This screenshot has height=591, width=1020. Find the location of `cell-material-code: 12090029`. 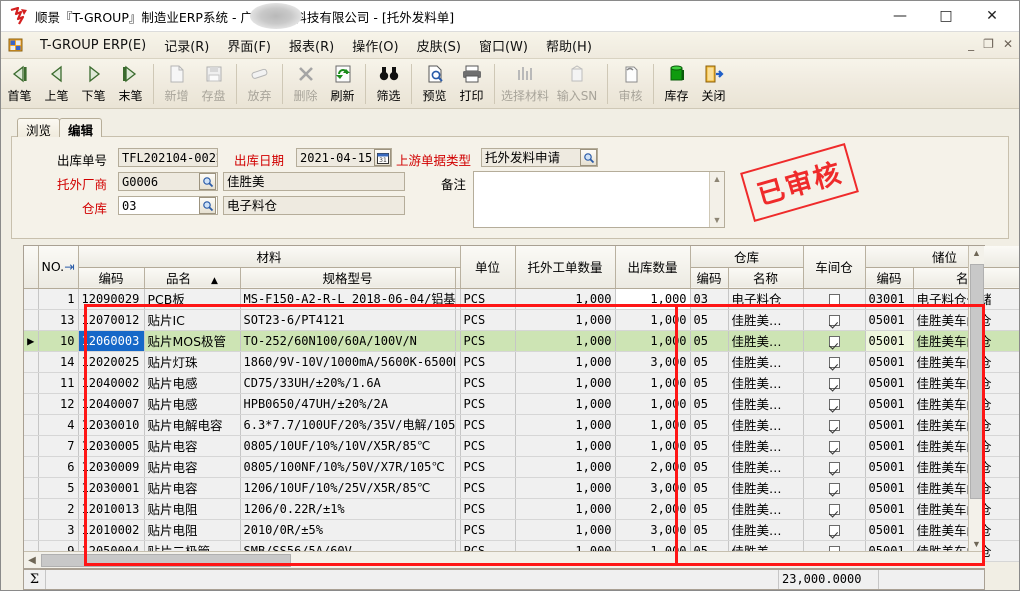

cell-material-code: 12090029 is located at coordinates (111, 299).